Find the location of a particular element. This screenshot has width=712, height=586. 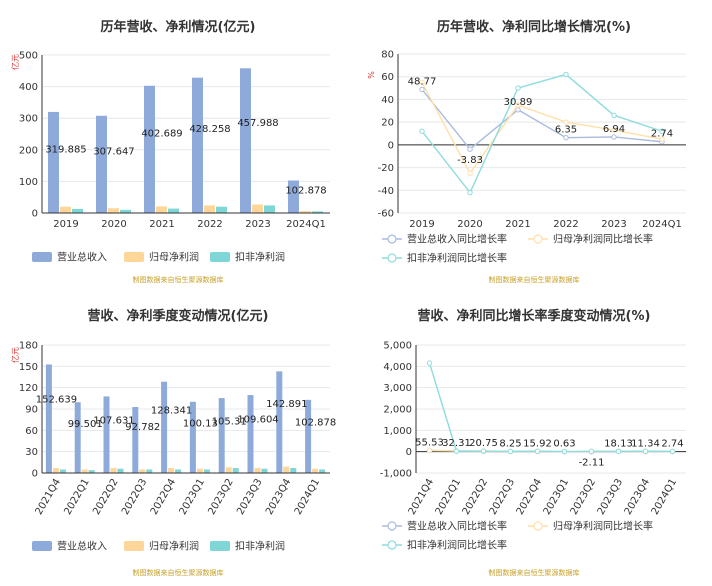

y-unit-label: % is located at coordinates (371, 75).